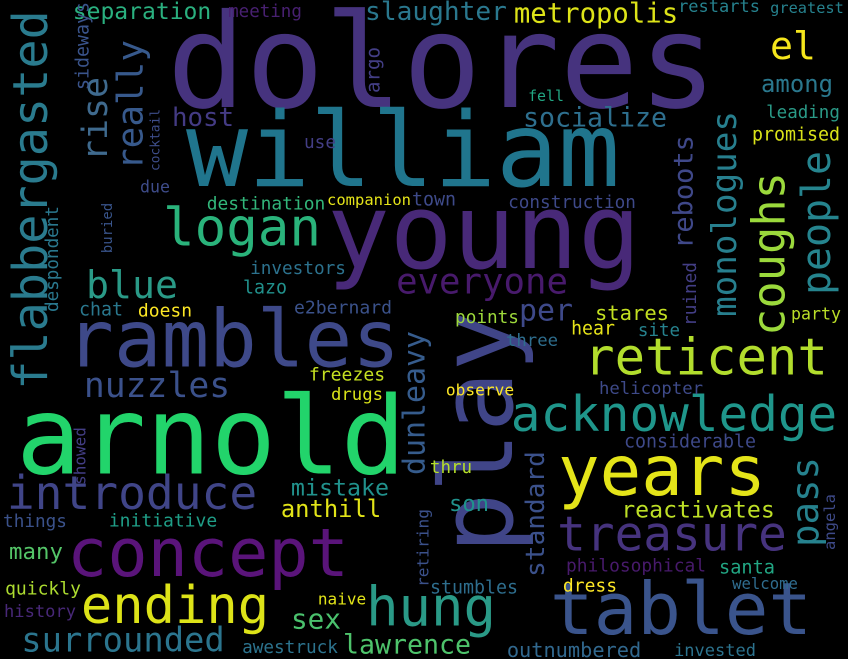 Image resolution: width=848 pixels, height=659 pixels. I want to click on word-three: three, so click(532, 341).